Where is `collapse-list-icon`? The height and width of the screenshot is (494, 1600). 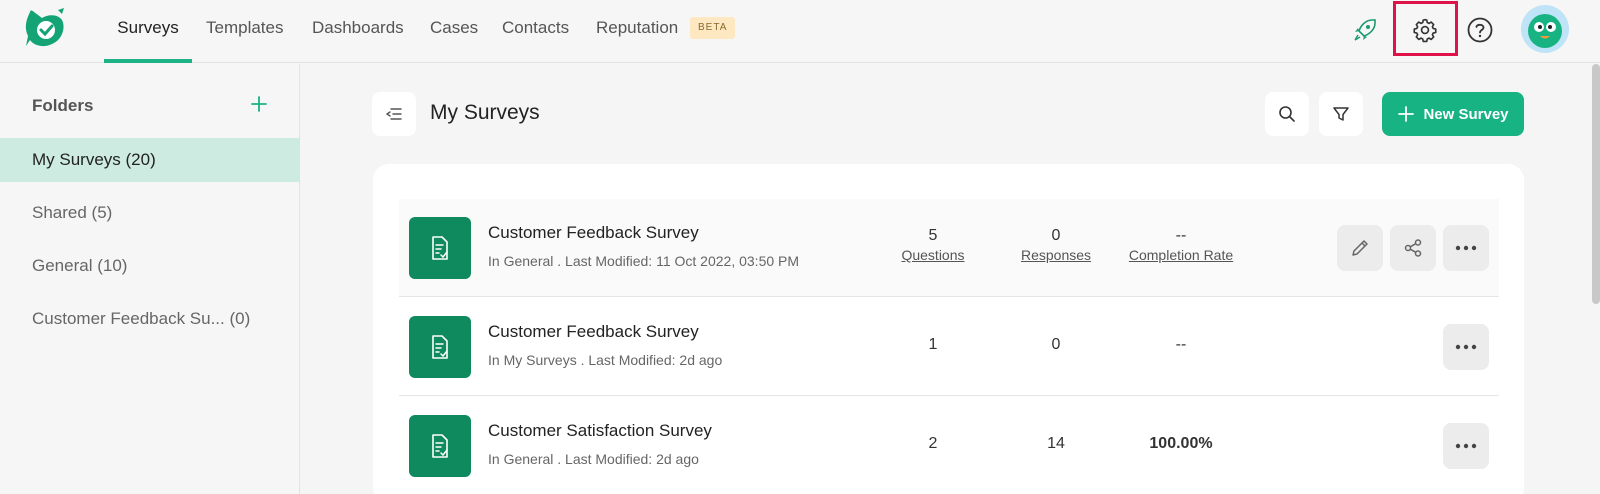
collapse-list-icon is located at coordinates (394, 114).